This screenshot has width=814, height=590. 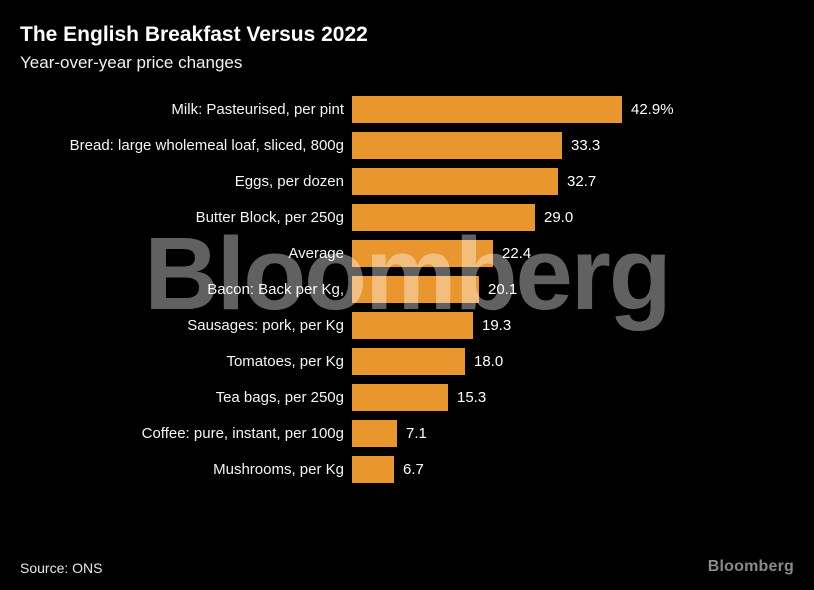 What do you see at coordinates (573, 397) in the screenshot?
I see `bar-track: 15.3` at bounding box center [573, 397].